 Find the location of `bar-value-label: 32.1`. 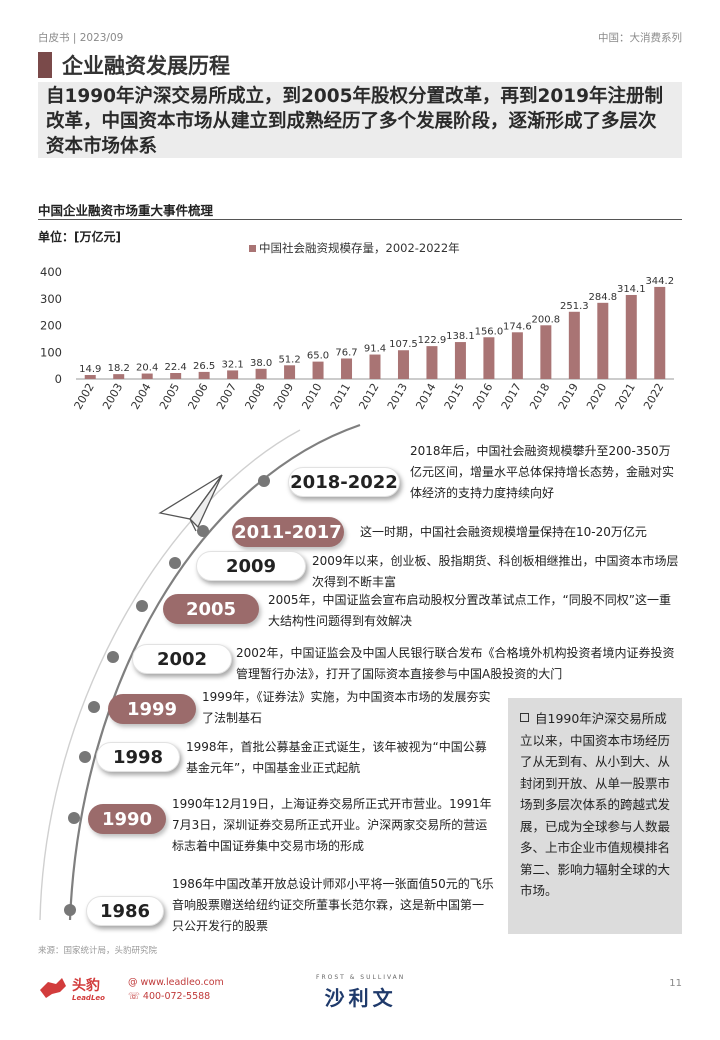

bar-value-label: 32.1 is located at coordinates (232, 364).